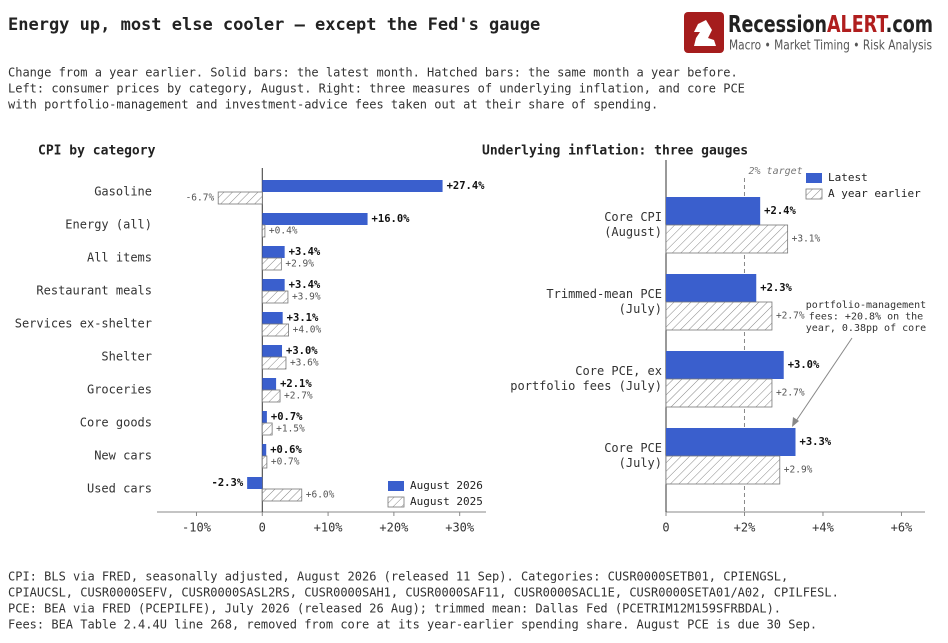  What do you see at coordinates (866, 328) in the screenshot?
I see `annotation: year, 0.38pp of core` at bounding box center [866, 328].